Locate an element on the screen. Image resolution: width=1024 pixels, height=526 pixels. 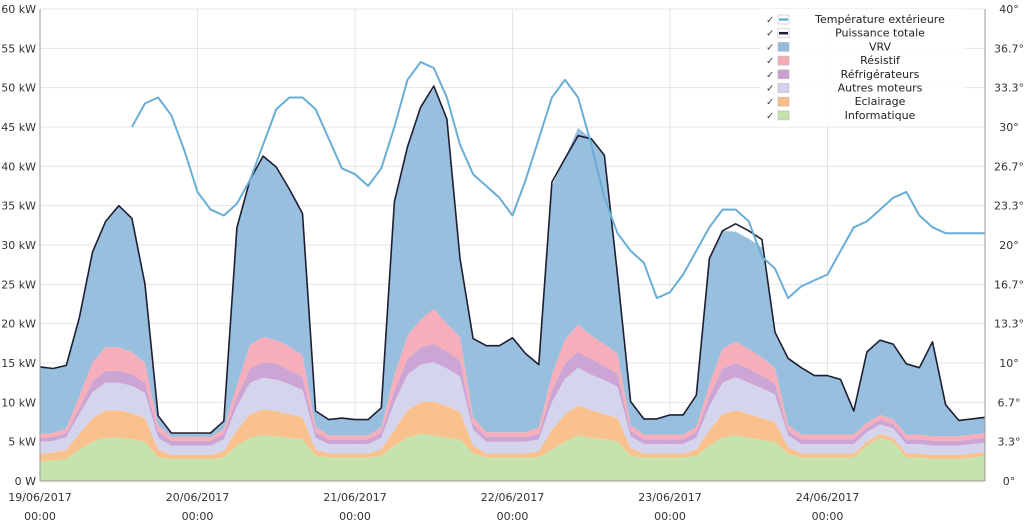
y2-tick-label: 40° is located at coordinates (1009, 9).